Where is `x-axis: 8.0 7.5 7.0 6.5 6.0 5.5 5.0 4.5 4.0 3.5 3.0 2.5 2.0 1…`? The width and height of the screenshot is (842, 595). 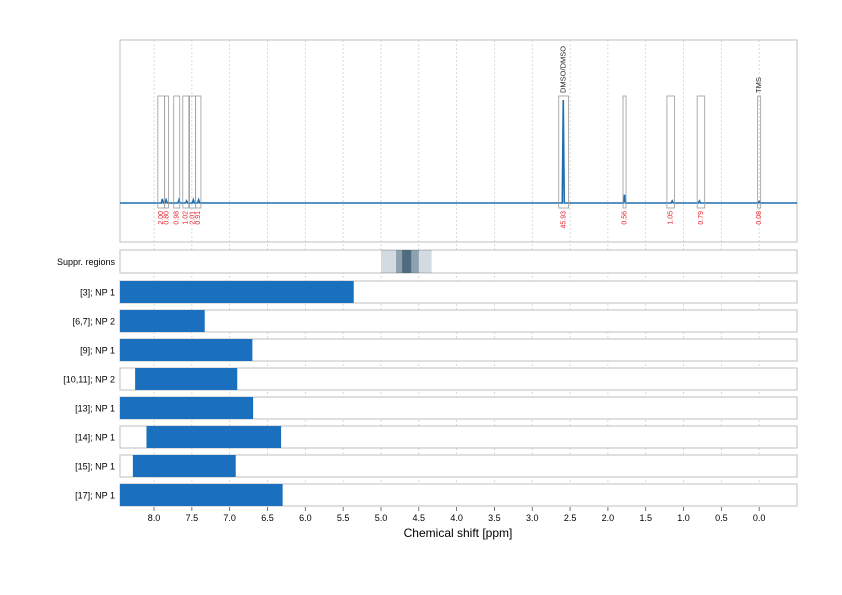 x-axis: 8.0 7.5 7.0 6.5 6.0 5.5 5.0 4.5 4.0 3.5 3.0 2.5 2.0 1… is located at coordinates (457, 515).